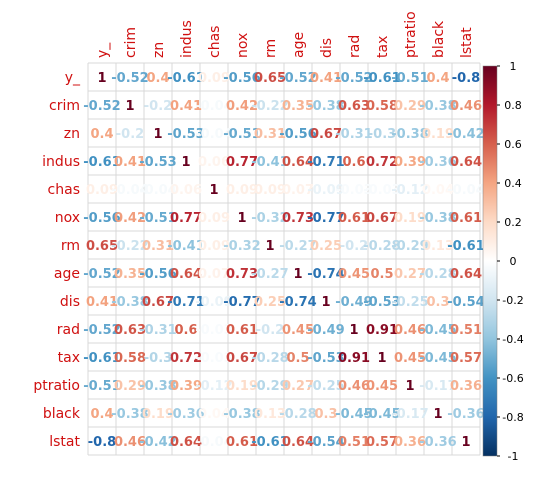 Image resolution: width=535 pixels, height=484 pixels. What do you see at coordinates (355, 46) in the screenshot?
I see `column-label: rad` at bounding box center [355, 46].